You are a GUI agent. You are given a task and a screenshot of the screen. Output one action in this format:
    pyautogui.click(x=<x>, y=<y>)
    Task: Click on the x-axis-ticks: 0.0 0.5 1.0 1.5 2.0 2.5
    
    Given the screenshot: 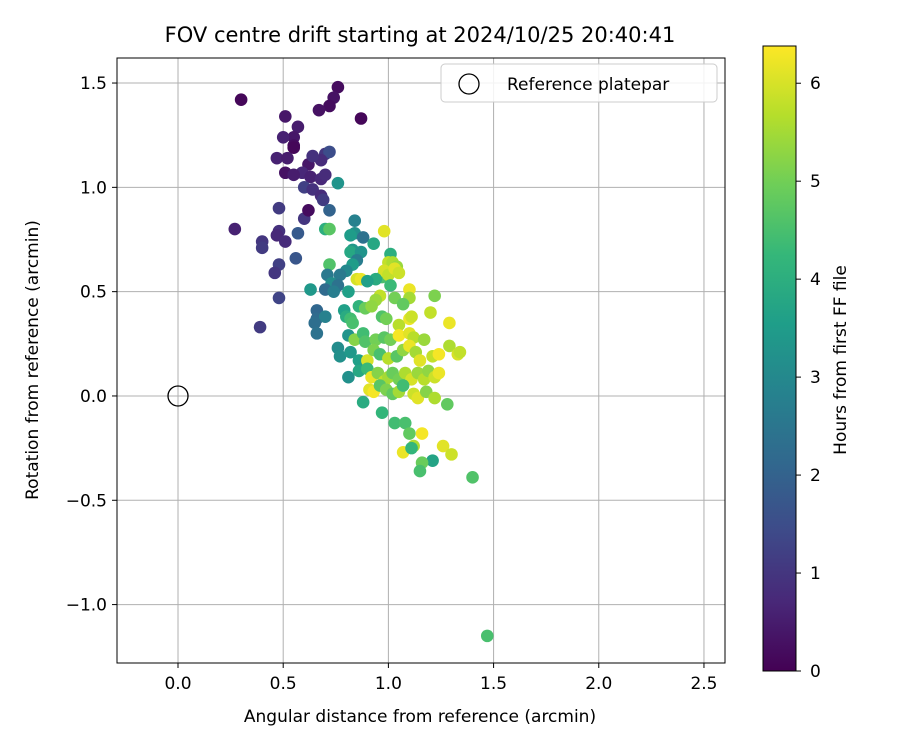 What is the action you would take?
    pyautogui.click(x=440, y=678)
    